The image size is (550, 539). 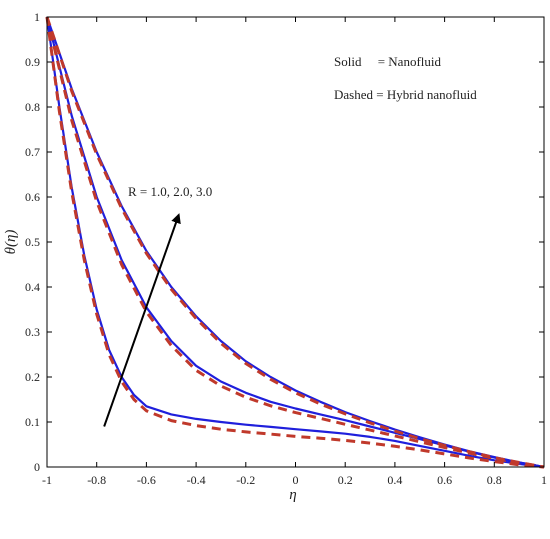 I want to click on y-tick-label: 0.7, so click(x=32, y=152).